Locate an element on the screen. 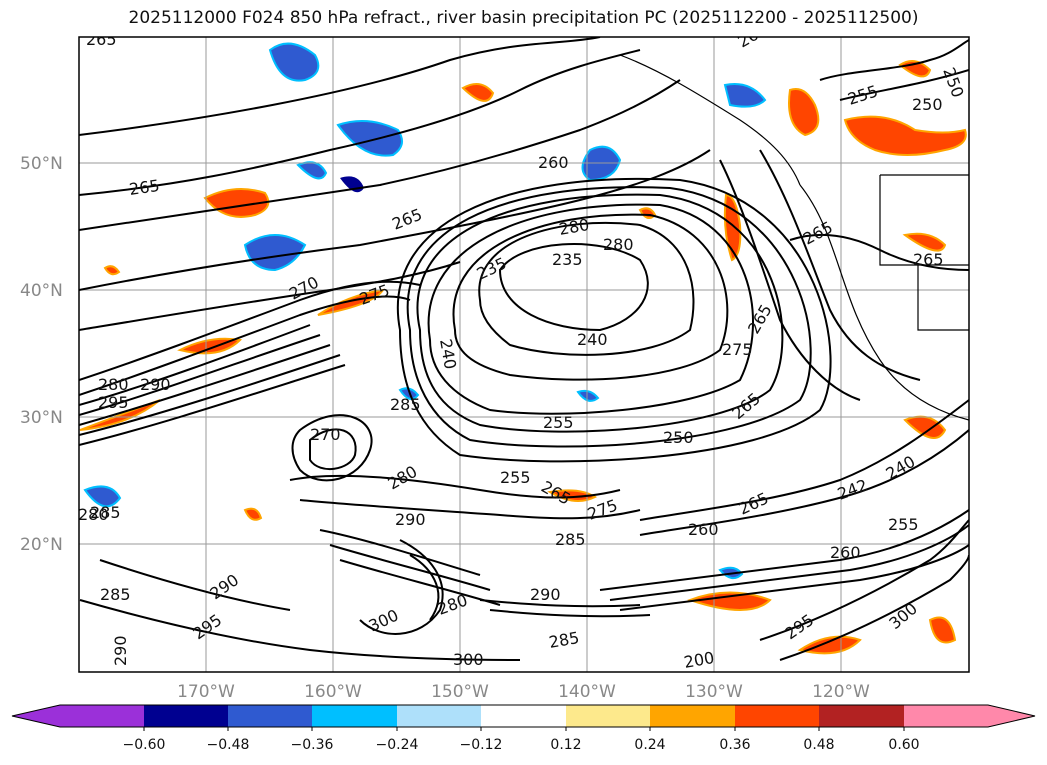  lon-label-130w: 130°W is located at coordinates (714, 692).